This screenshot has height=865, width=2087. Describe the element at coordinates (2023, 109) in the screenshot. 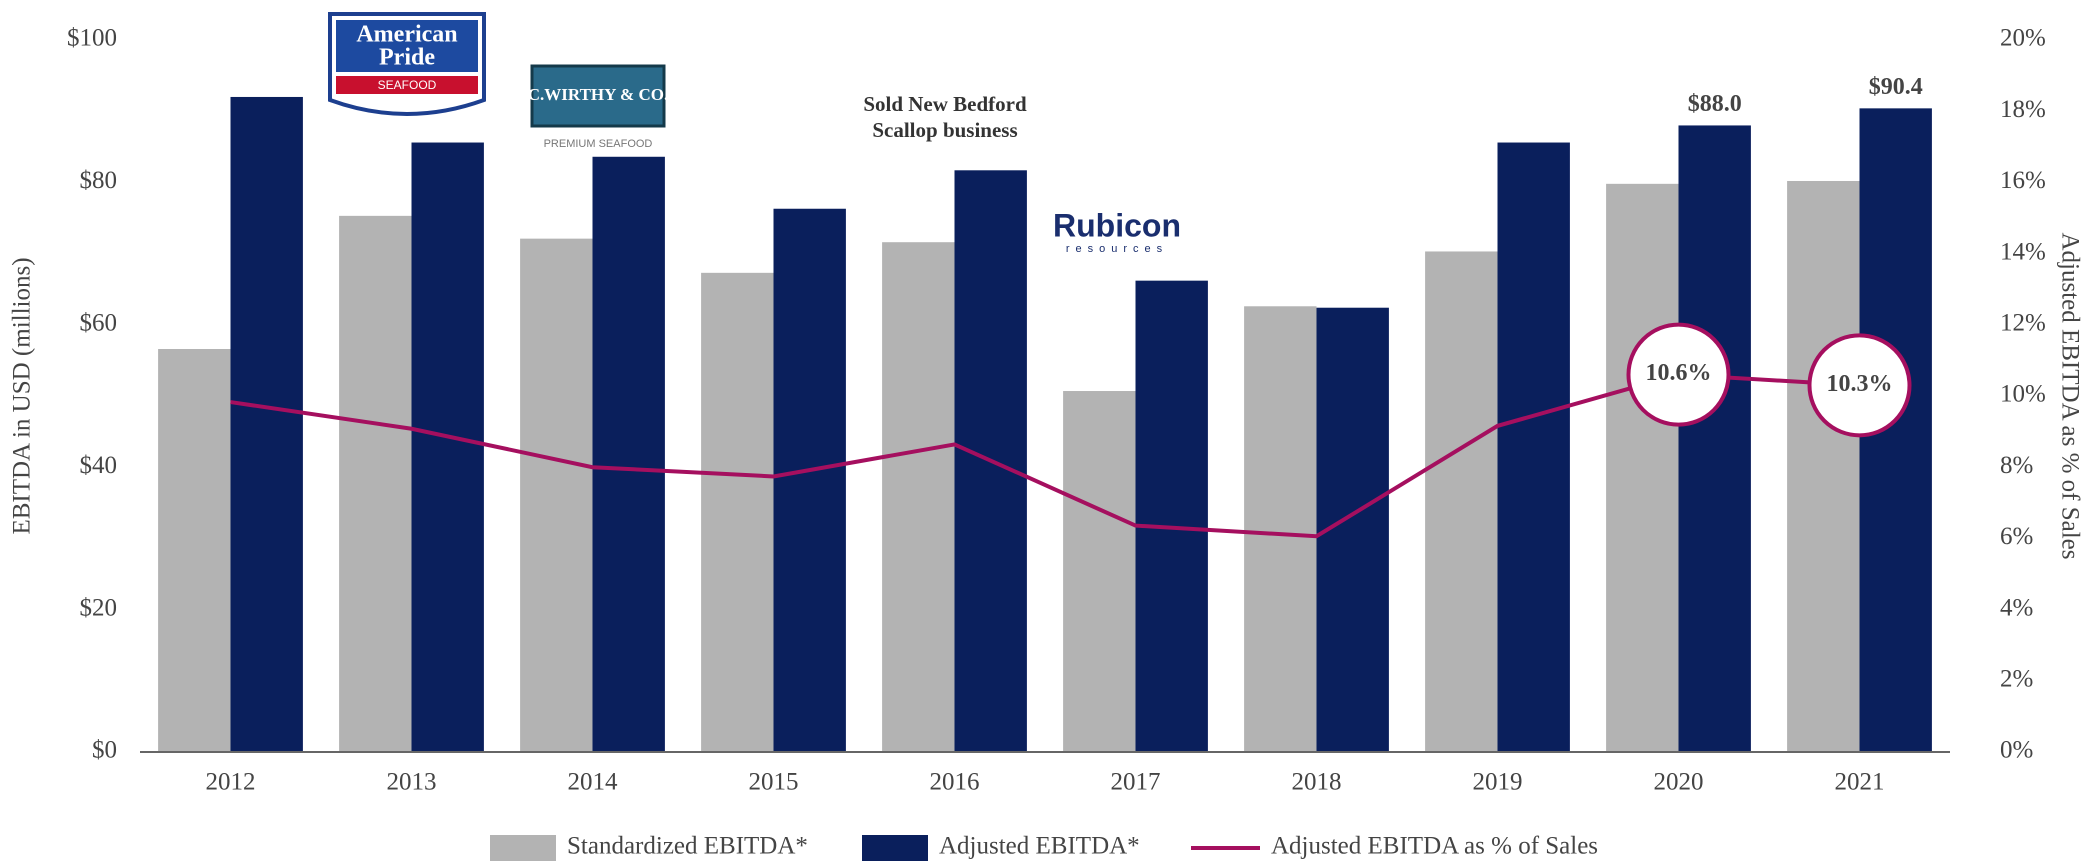

I see `y2-tick-label: 18%` at that location.